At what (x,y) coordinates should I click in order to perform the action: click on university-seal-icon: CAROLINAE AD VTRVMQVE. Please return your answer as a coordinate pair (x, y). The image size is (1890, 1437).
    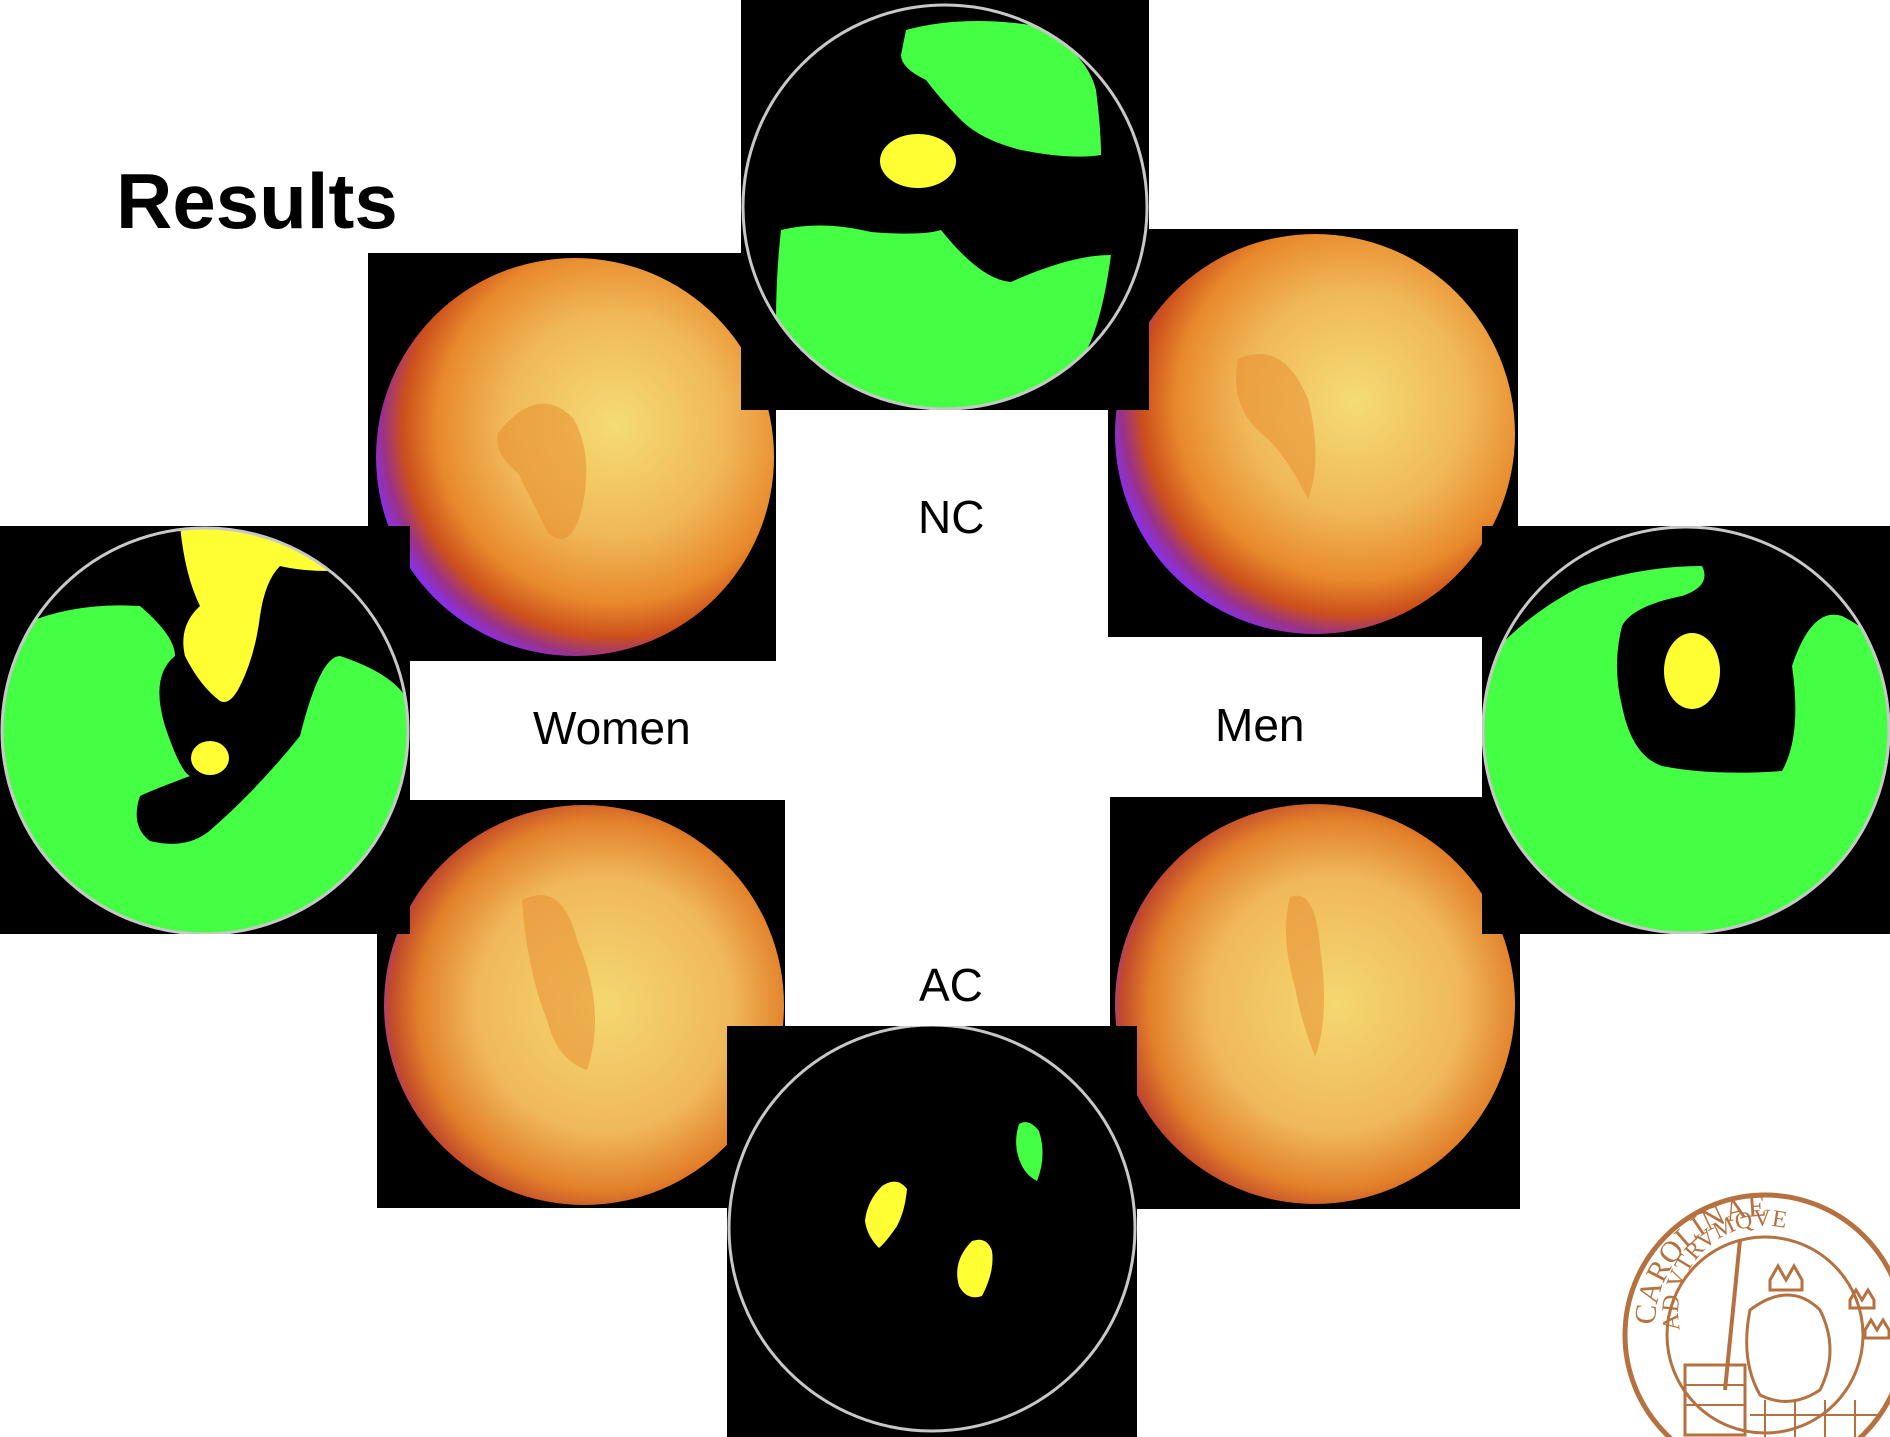
    Looking at the image, I should click on (1745, 1298).